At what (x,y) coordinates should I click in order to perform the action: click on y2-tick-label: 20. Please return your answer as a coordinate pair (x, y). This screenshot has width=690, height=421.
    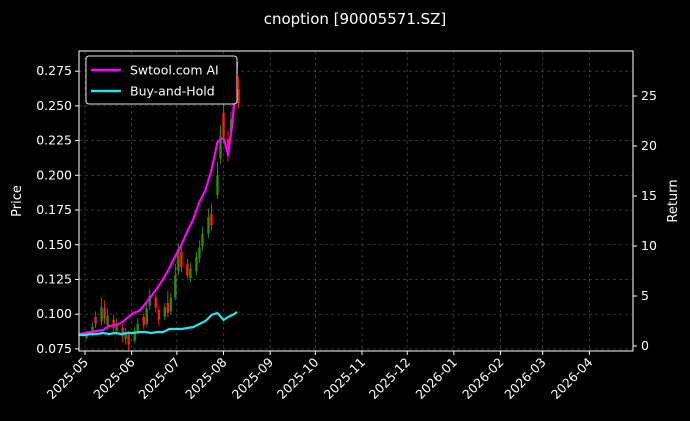
    Looking at the image, I should click on (649, 145).